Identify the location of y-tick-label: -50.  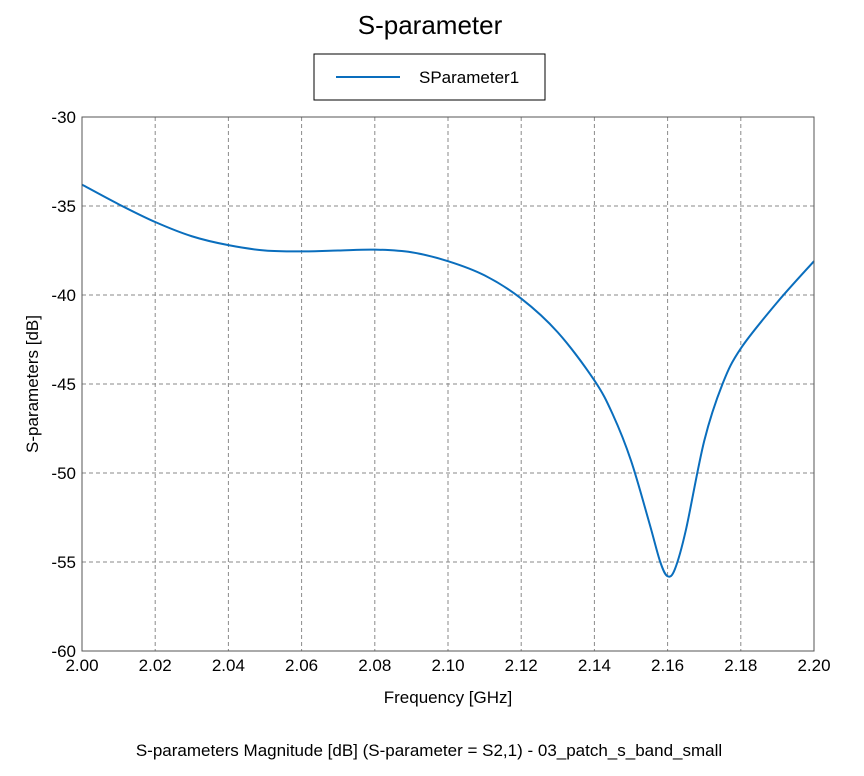
(63, 473).